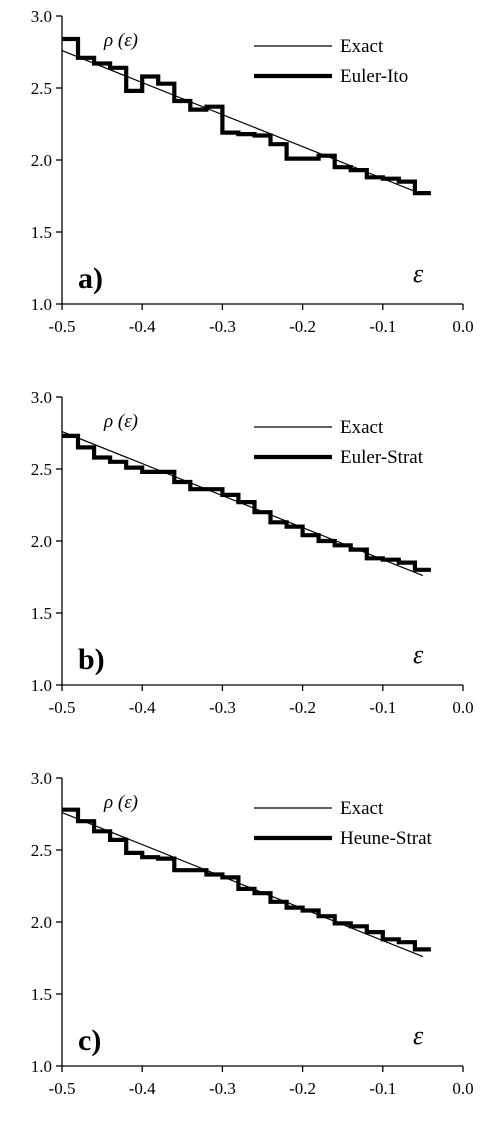 The image size is (493, 1122). I want to click on legend-label: Euler-Strat, so click(382, 457).